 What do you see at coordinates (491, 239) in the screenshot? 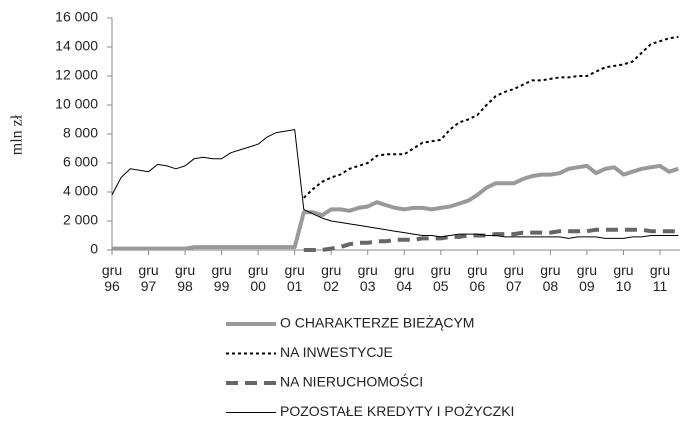
I see `series-line` at bounding box center [491, 239].